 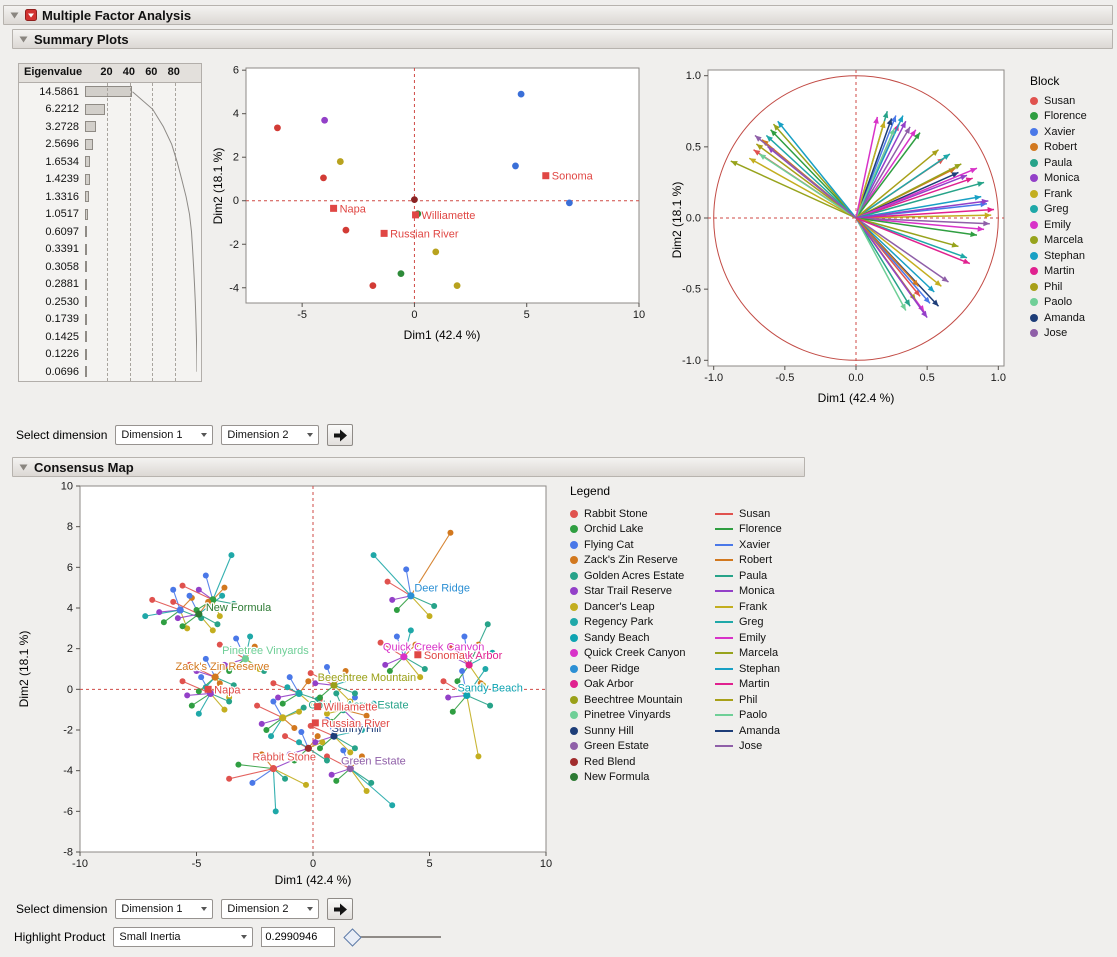 I want to click on legend-item-jose: Jose, so click(x=1058, y=334).